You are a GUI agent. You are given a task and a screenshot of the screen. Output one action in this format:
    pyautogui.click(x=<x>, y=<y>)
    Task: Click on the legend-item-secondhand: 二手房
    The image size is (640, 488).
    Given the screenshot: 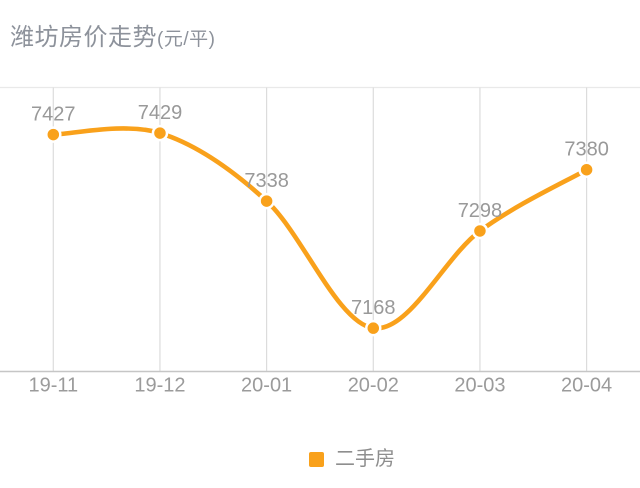 What is the action you would take?
    pyautogui.click(x=352, y=459)
    